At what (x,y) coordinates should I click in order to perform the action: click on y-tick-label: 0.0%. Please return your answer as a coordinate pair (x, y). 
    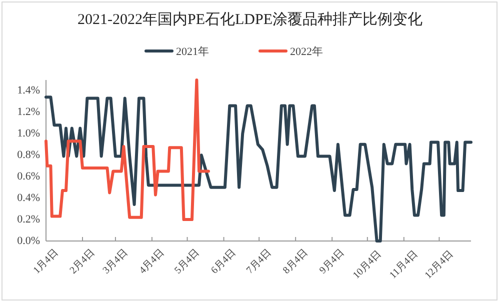
    Looking at the image, I should click on (28, 241).